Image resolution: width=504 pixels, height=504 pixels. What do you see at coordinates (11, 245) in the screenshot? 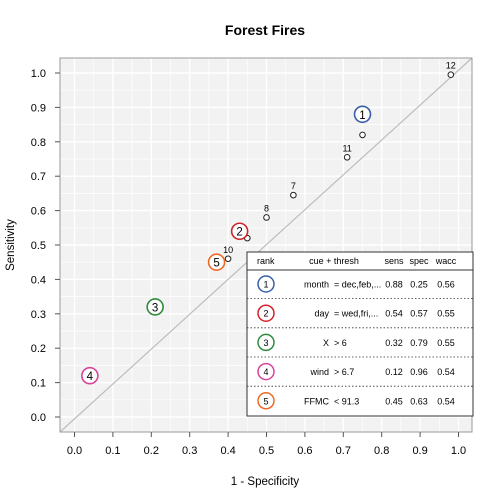
I see `y-axis-label: Sensitivity` at bounding box center [11, 245].